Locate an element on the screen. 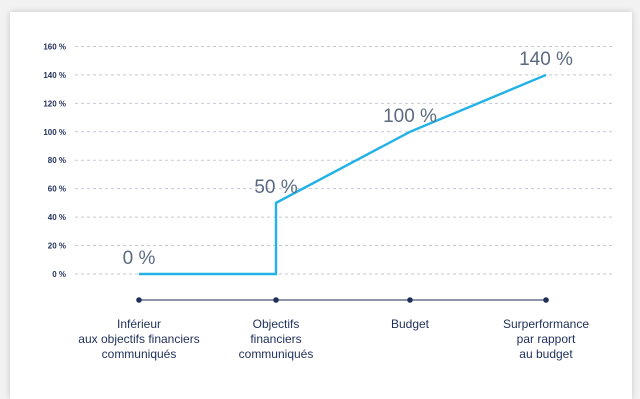  y-tick-label: 80 % is located at coordinates (57, 160).